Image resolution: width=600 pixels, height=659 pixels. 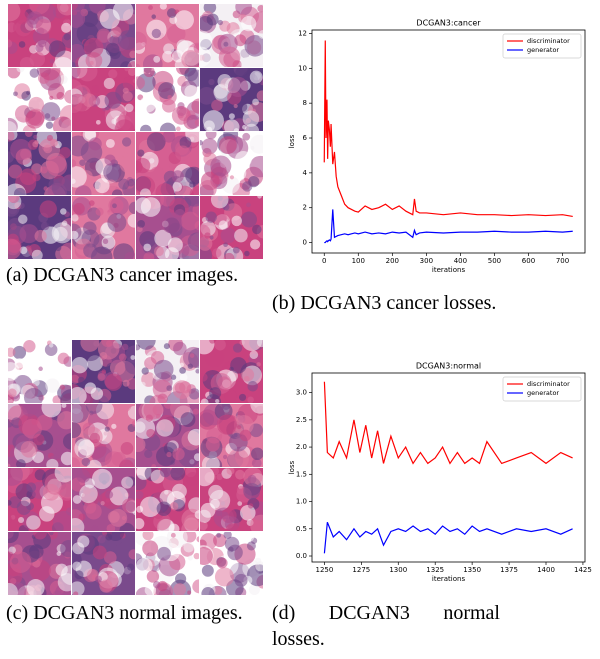 What do you see at coordinates (302, 33) in the screenshot?
I see `y-tick-label: 12` at bounding box center [302, 33].